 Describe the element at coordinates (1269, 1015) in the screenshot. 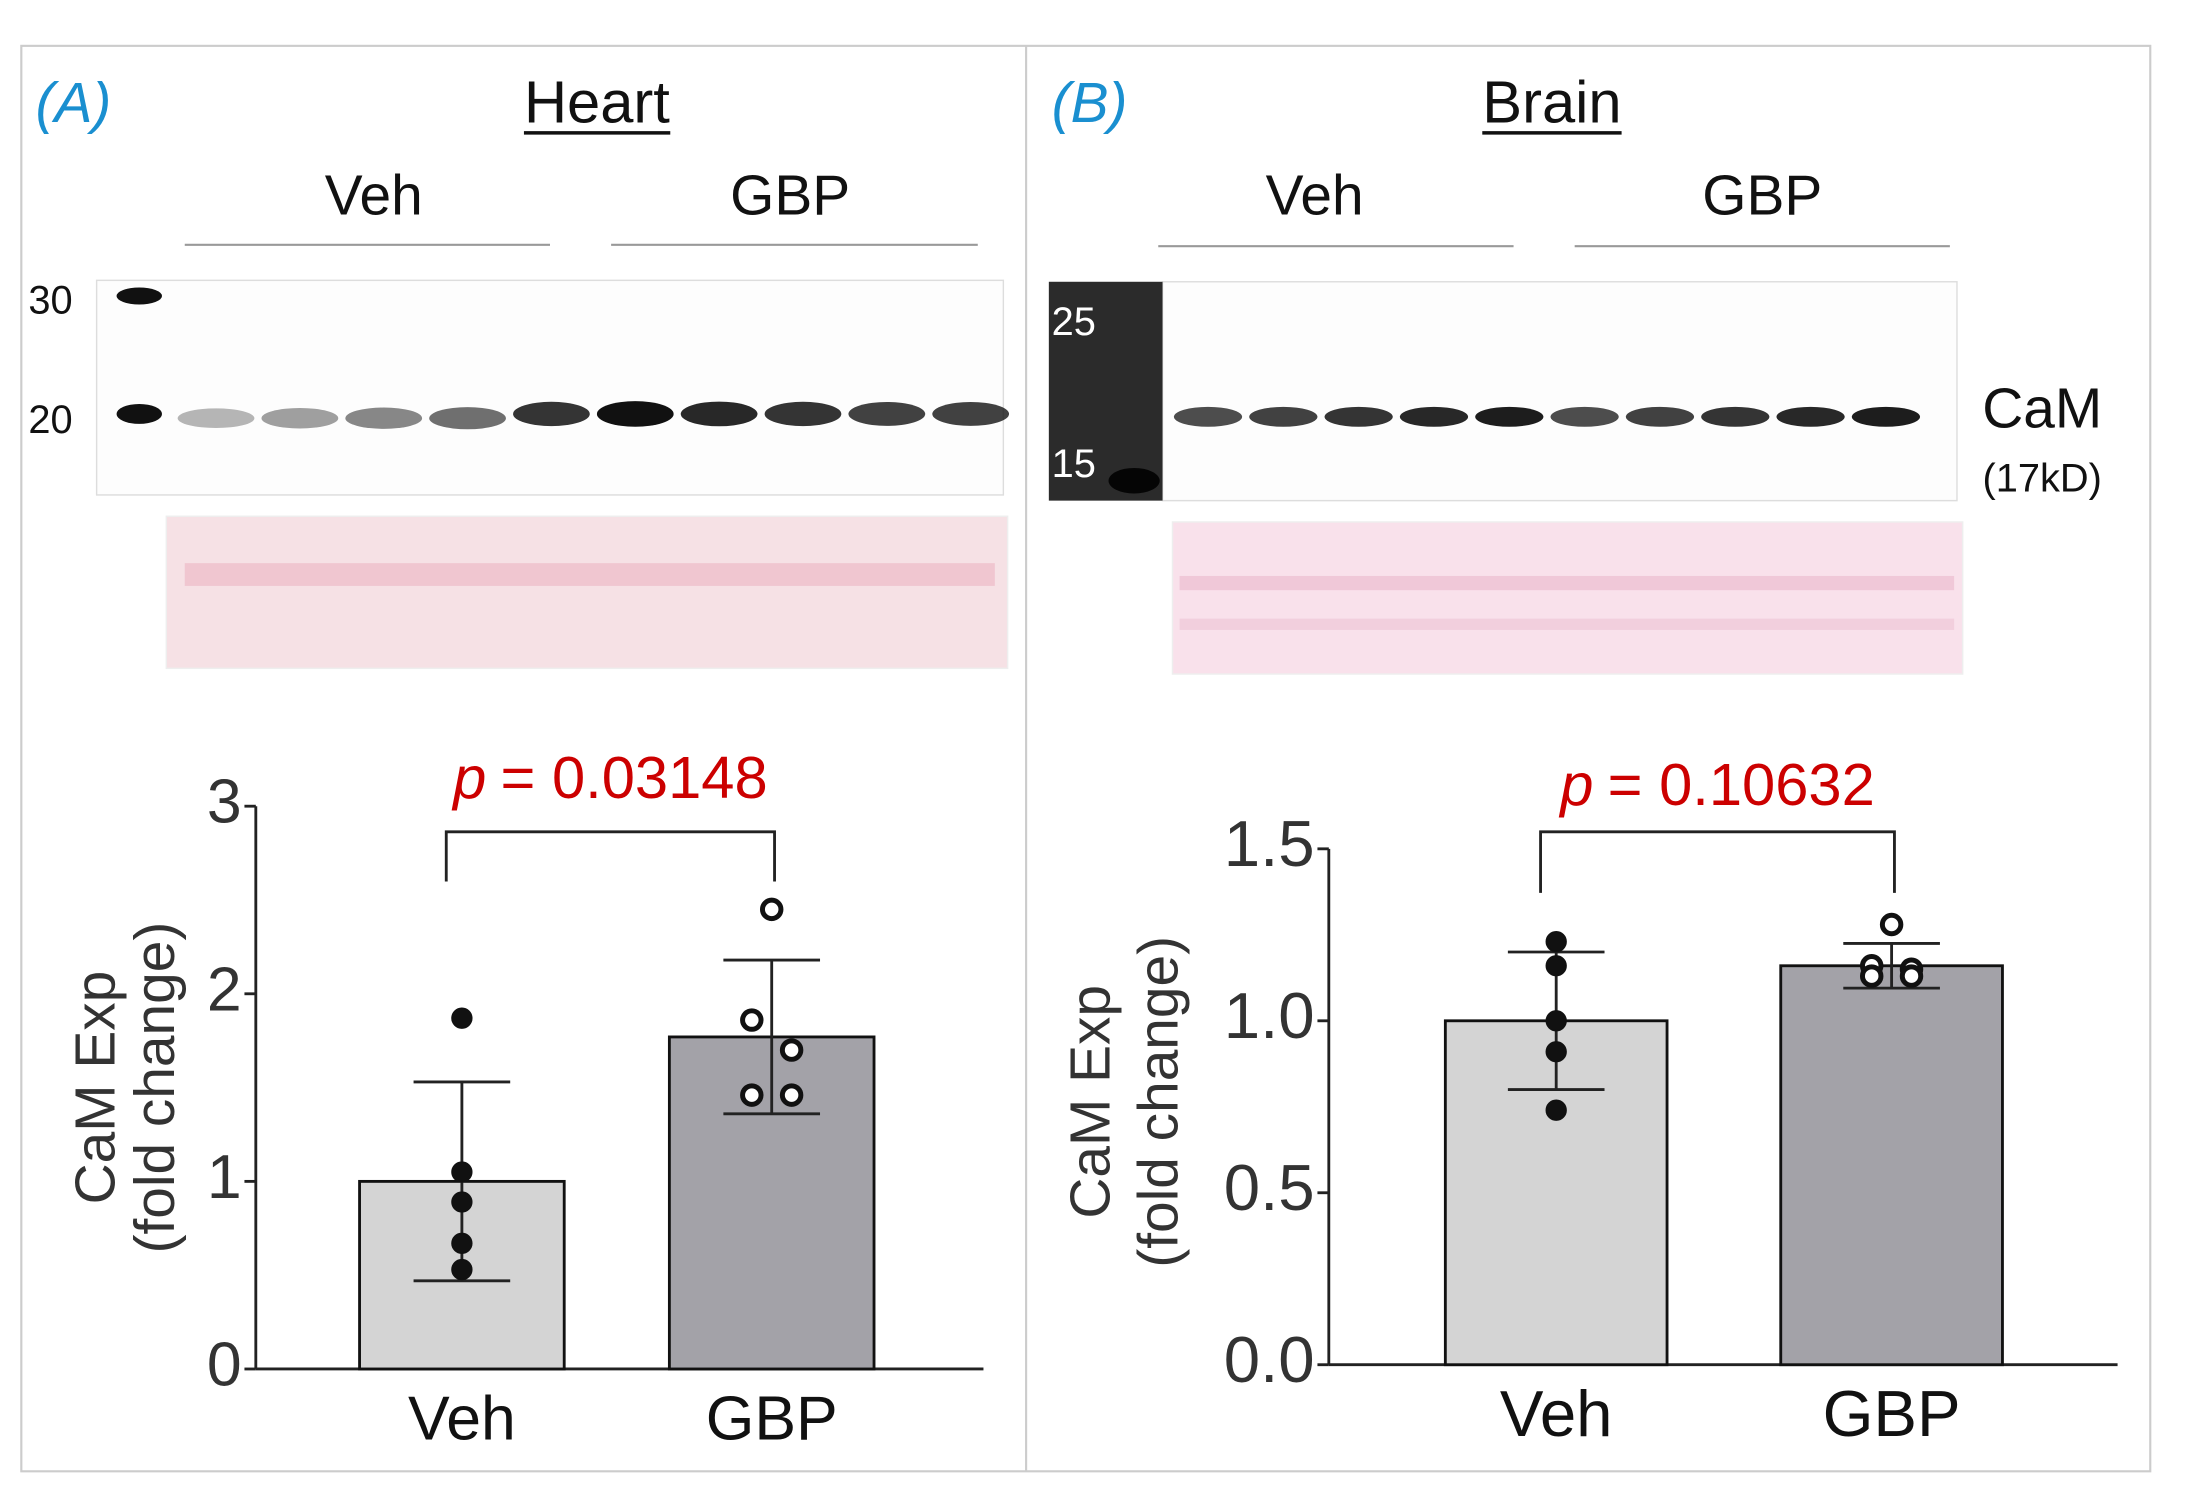

I see `y-tick-label: 1.0` at that location.